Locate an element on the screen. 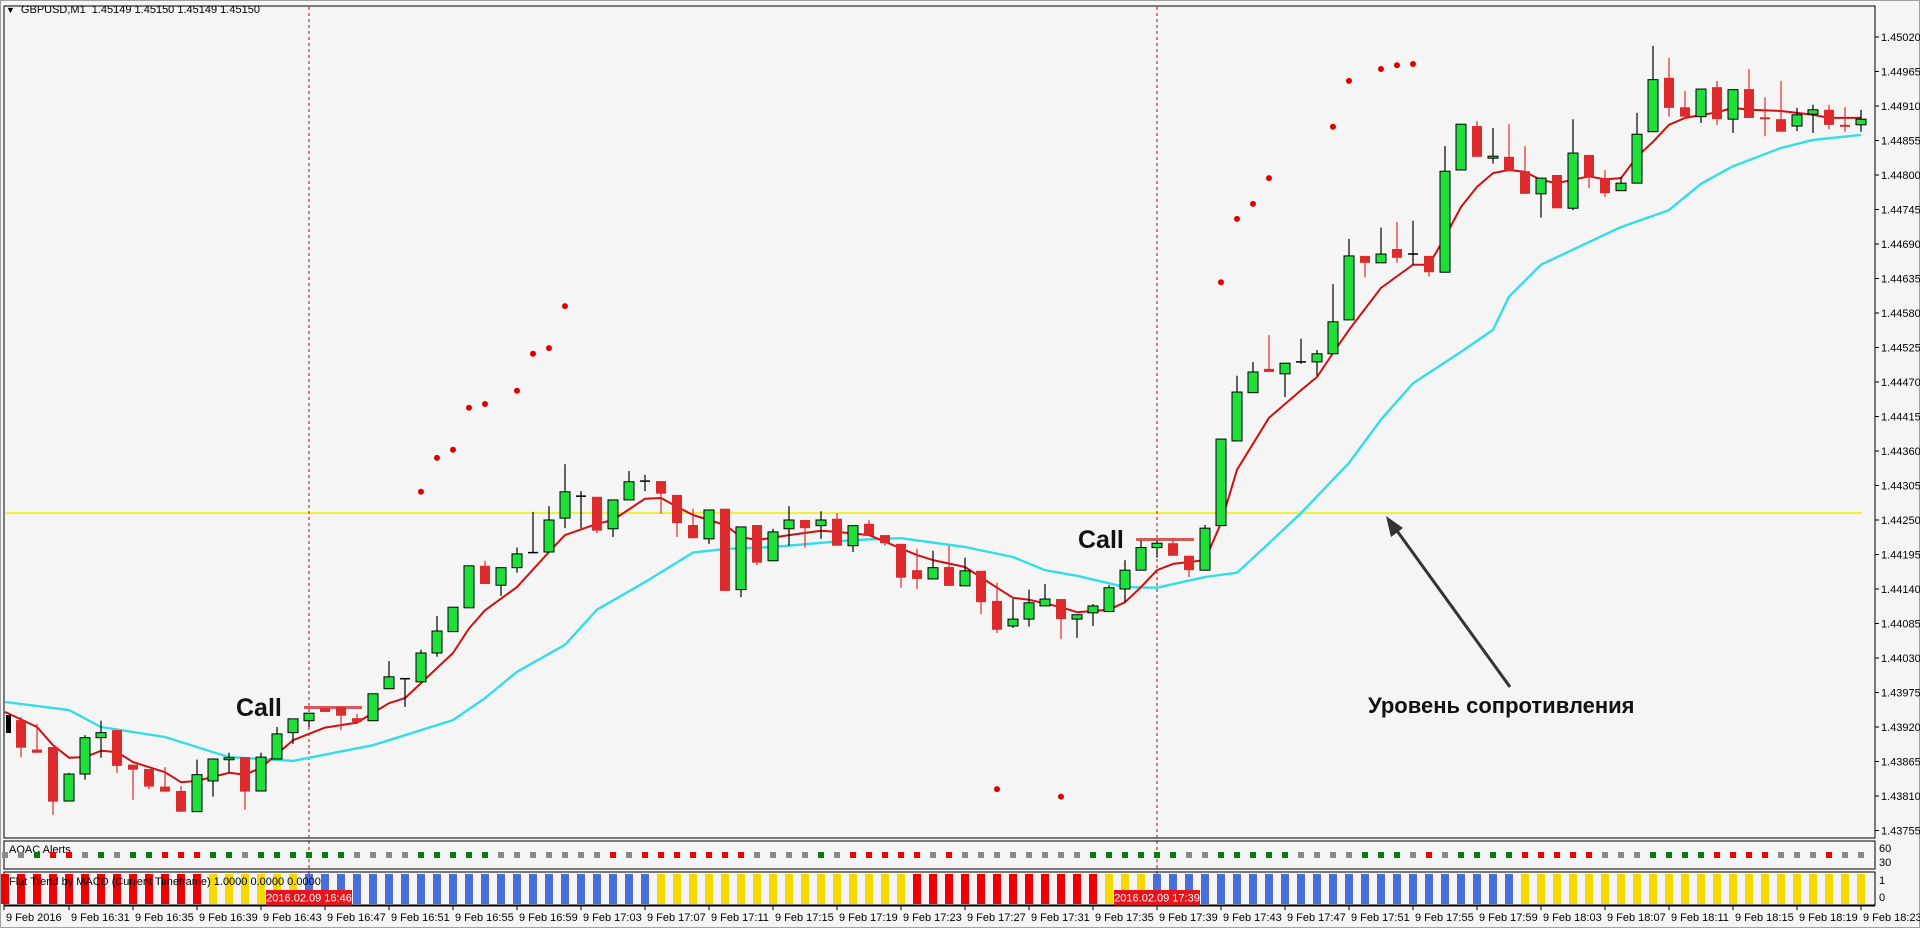  chart-shift-marker-icon is located at coordinates (8, 724).